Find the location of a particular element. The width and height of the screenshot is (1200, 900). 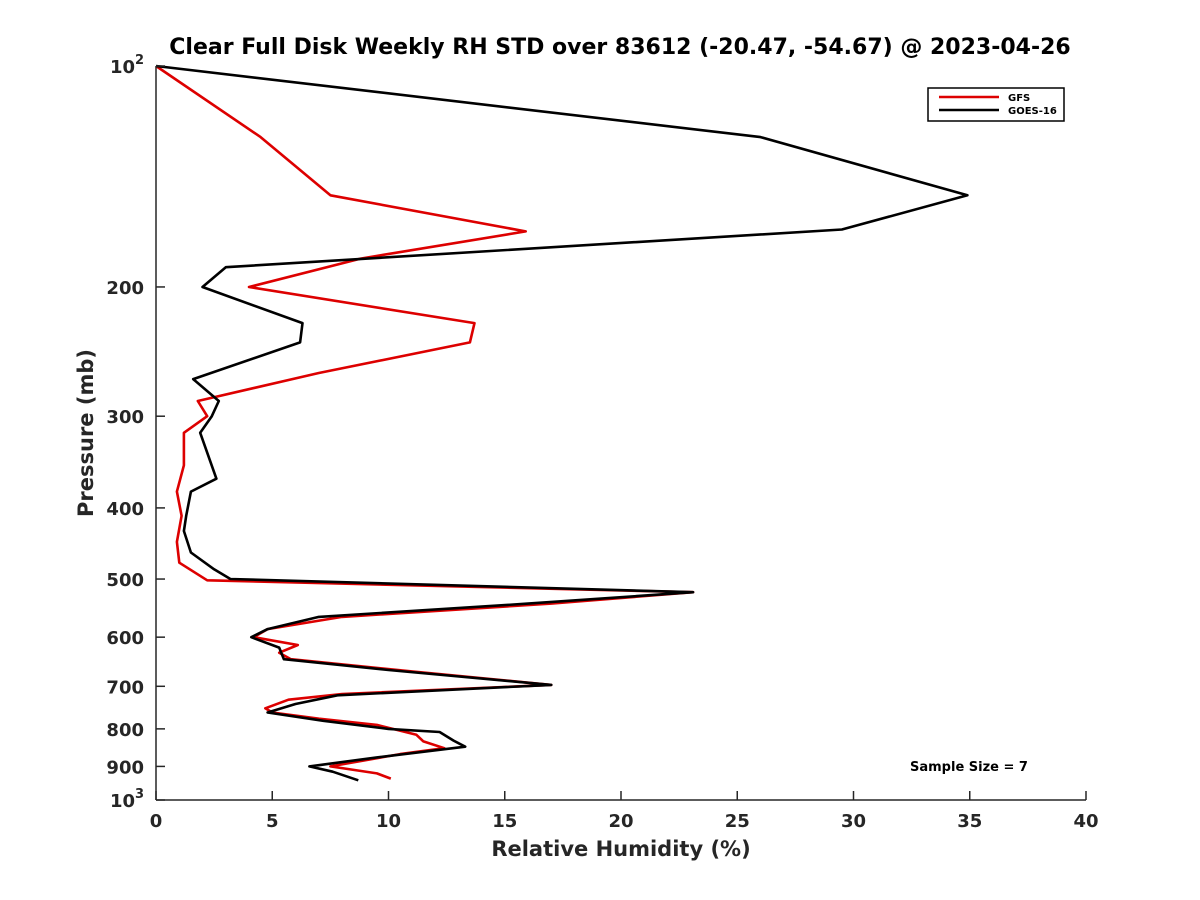

legend-label-gfs: GFS is located at coordinates (1019, 98).